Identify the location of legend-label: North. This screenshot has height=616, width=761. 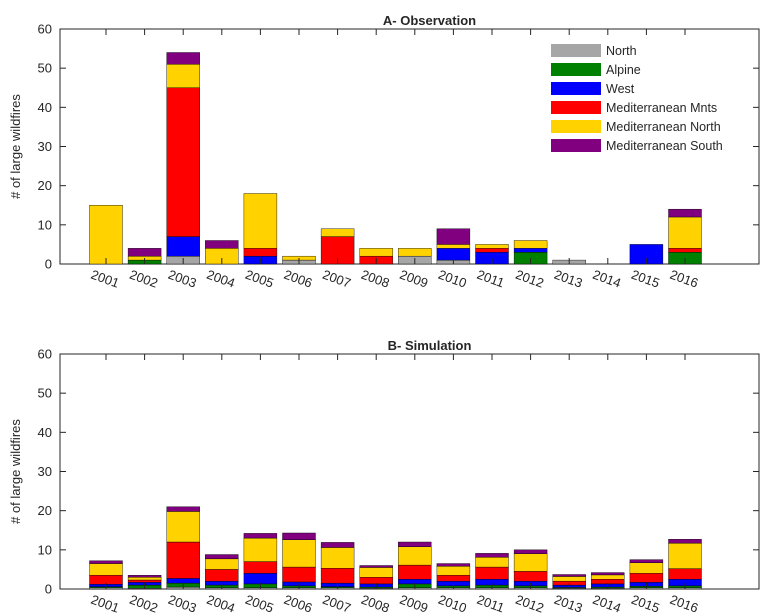
(621, 51).